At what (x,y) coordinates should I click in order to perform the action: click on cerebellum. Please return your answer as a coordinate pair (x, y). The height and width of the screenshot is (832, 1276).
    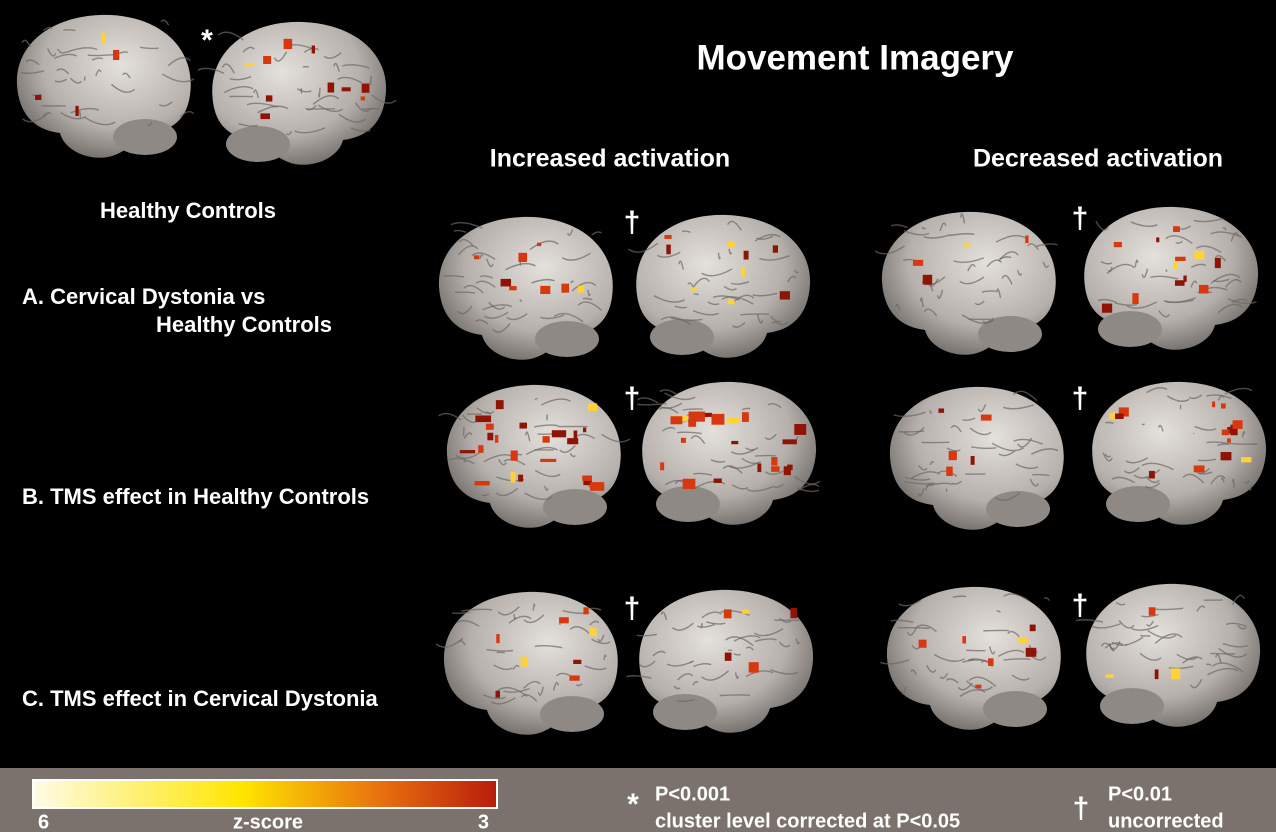
    Looking at the image, I should click on (567, 339).